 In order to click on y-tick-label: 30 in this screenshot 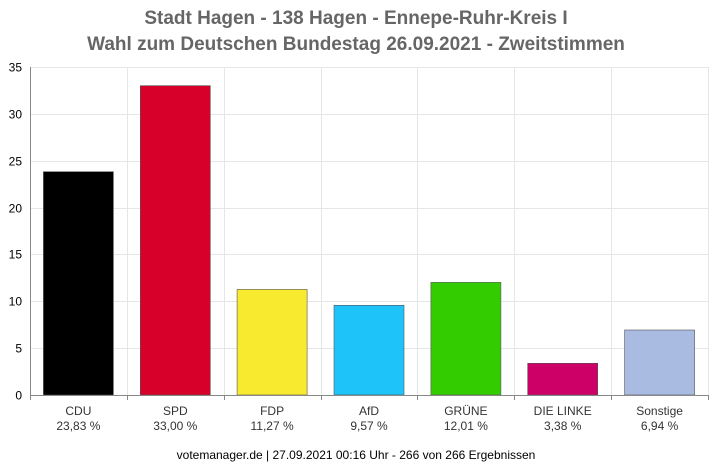, I will do `click(16, 115)`.